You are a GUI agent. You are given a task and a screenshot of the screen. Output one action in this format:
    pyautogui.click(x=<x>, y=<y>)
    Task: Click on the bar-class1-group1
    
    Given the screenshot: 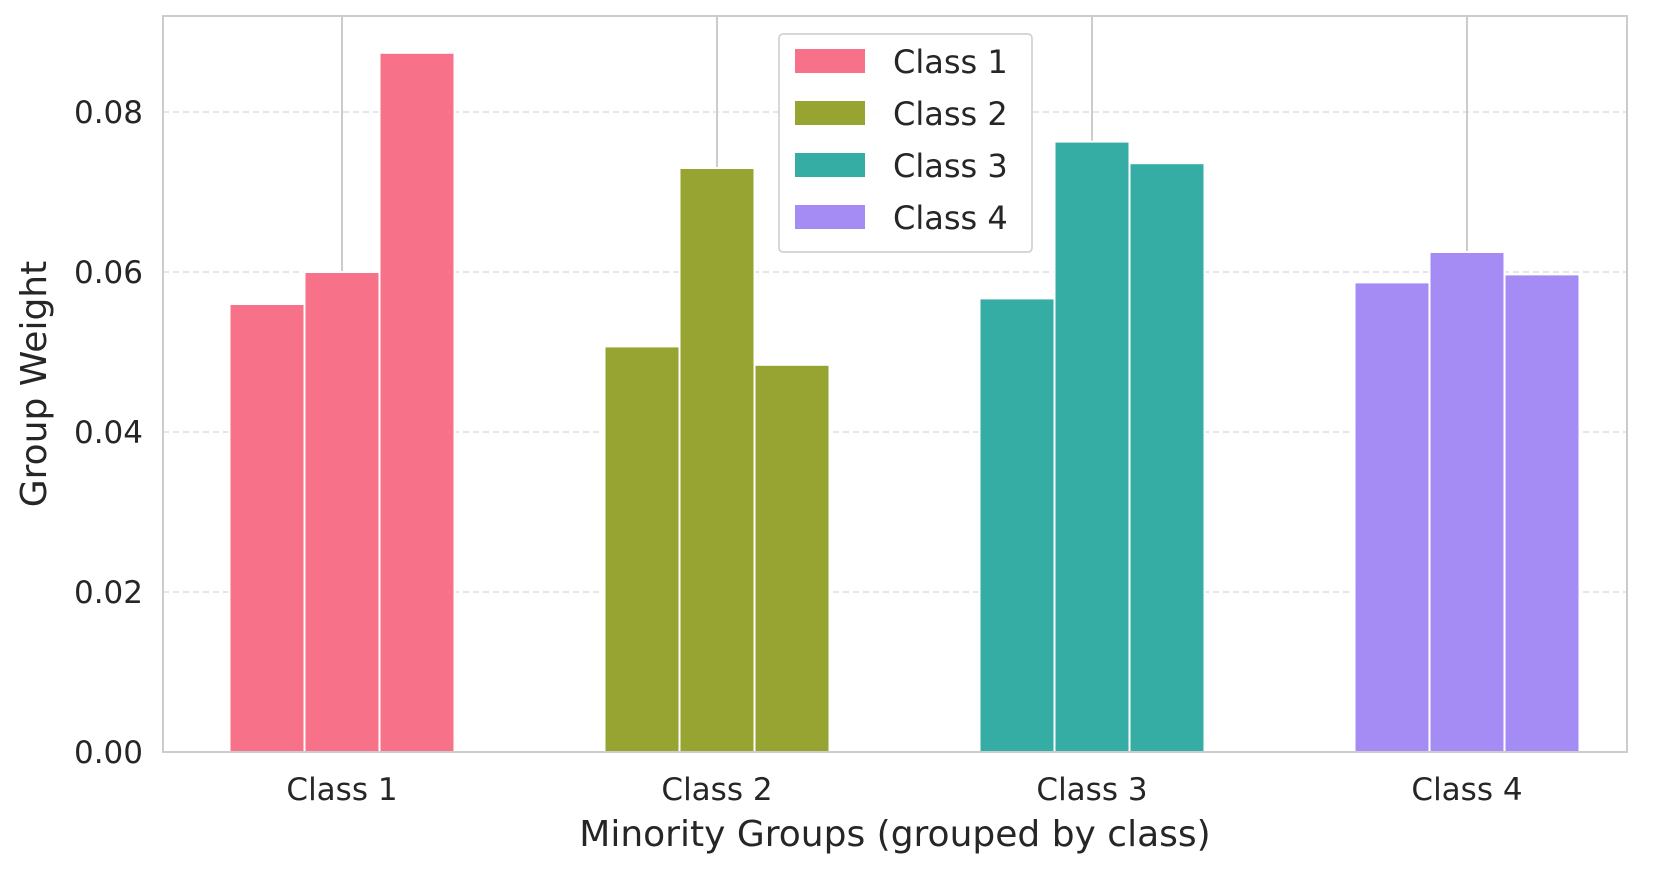 What is the action you would take?
    pyautogui.click(x=267, y=528)
    